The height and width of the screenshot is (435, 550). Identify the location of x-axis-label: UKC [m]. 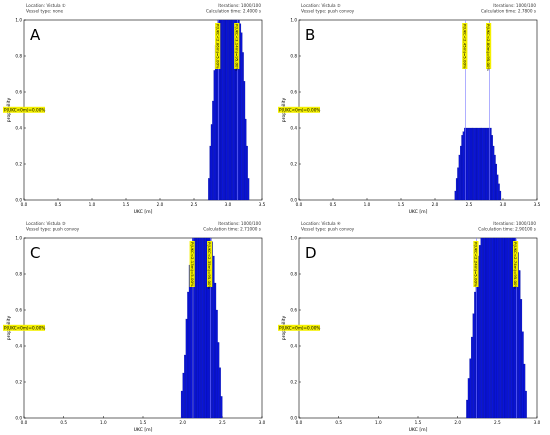
(418, 430).